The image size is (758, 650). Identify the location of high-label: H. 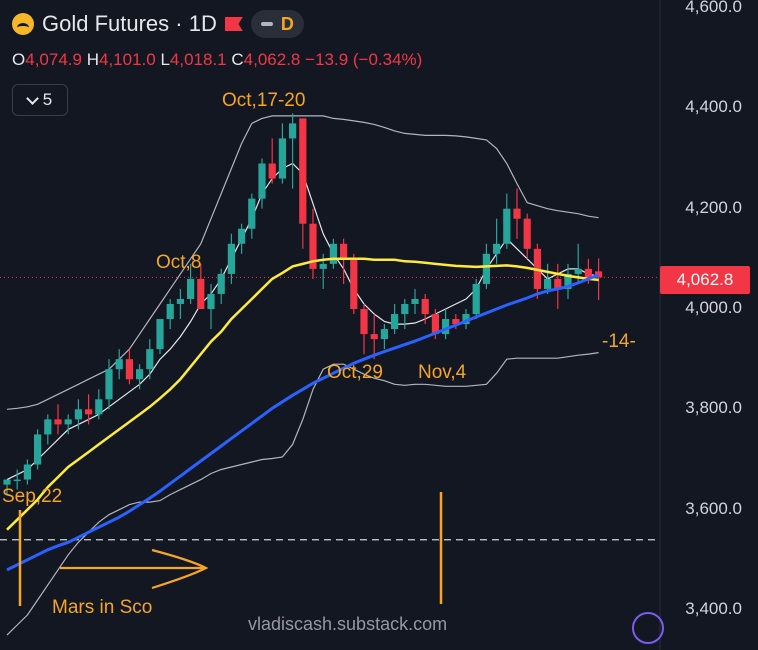
(92, 59).